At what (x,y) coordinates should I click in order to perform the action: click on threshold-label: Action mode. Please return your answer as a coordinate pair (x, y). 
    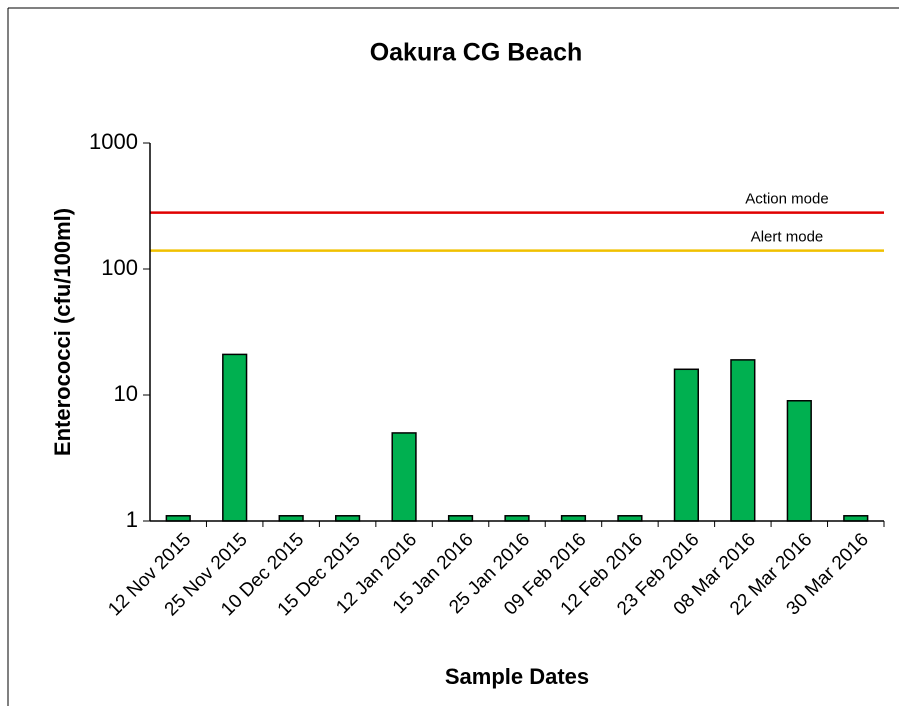
    Looking at the image, I should click on (786, 199).